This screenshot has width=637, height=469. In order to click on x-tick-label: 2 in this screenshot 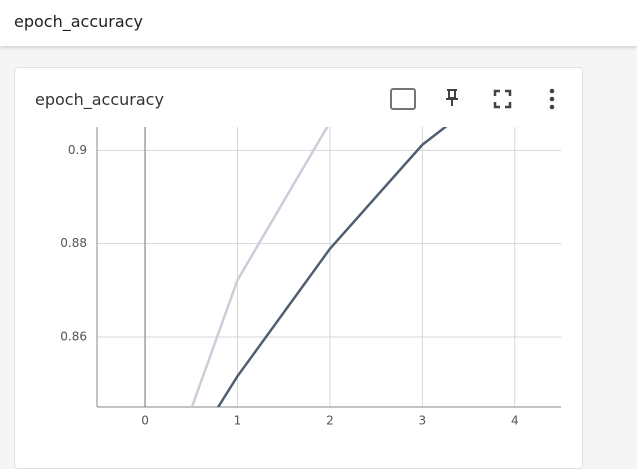, I will do `click(330, 421)`.